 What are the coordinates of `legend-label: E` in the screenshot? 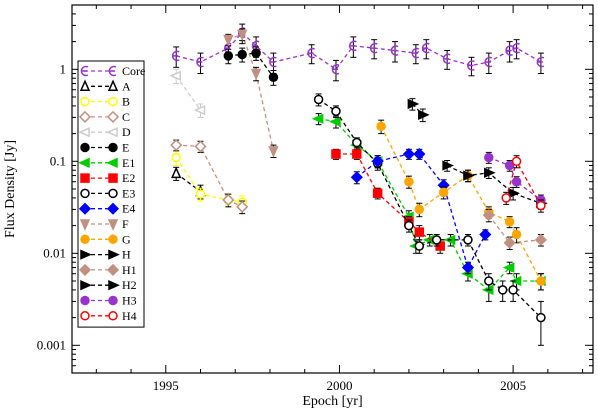 It's located at (125, 148).